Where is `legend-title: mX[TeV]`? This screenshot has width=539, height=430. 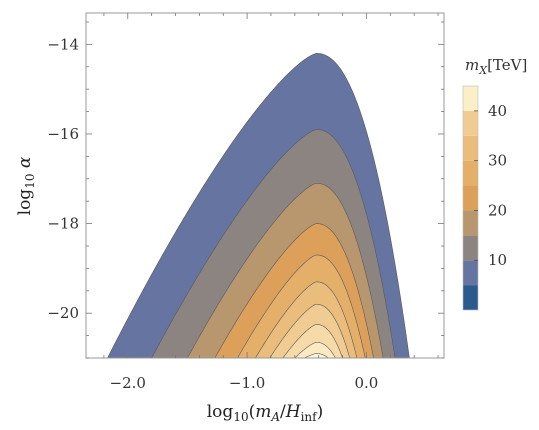
legend-title: mX[TeV] is located at coordinates (496, 66).